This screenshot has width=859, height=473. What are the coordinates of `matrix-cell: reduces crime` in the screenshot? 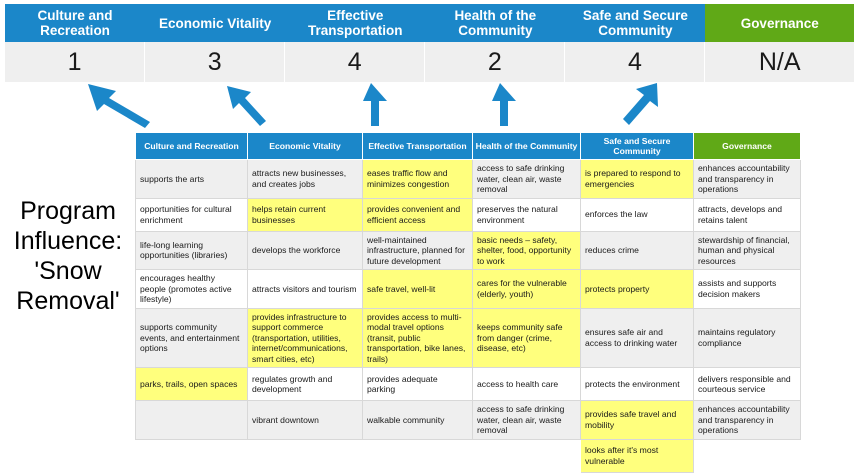 It's located at (637, 250).